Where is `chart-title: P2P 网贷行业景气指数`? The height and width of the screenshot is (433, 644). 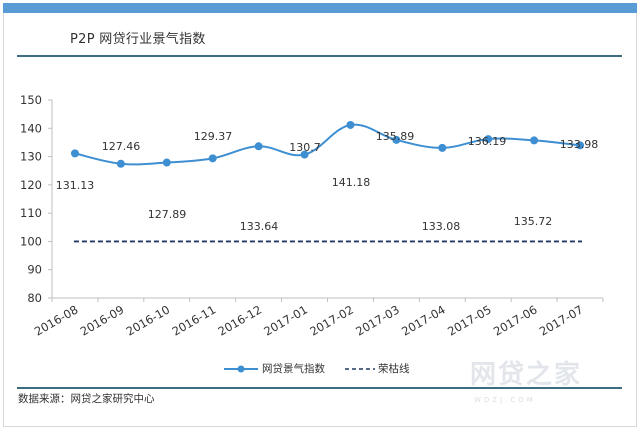
chart-title: P2P 网贷行业景气指数 is located at coordinates (138, 39).